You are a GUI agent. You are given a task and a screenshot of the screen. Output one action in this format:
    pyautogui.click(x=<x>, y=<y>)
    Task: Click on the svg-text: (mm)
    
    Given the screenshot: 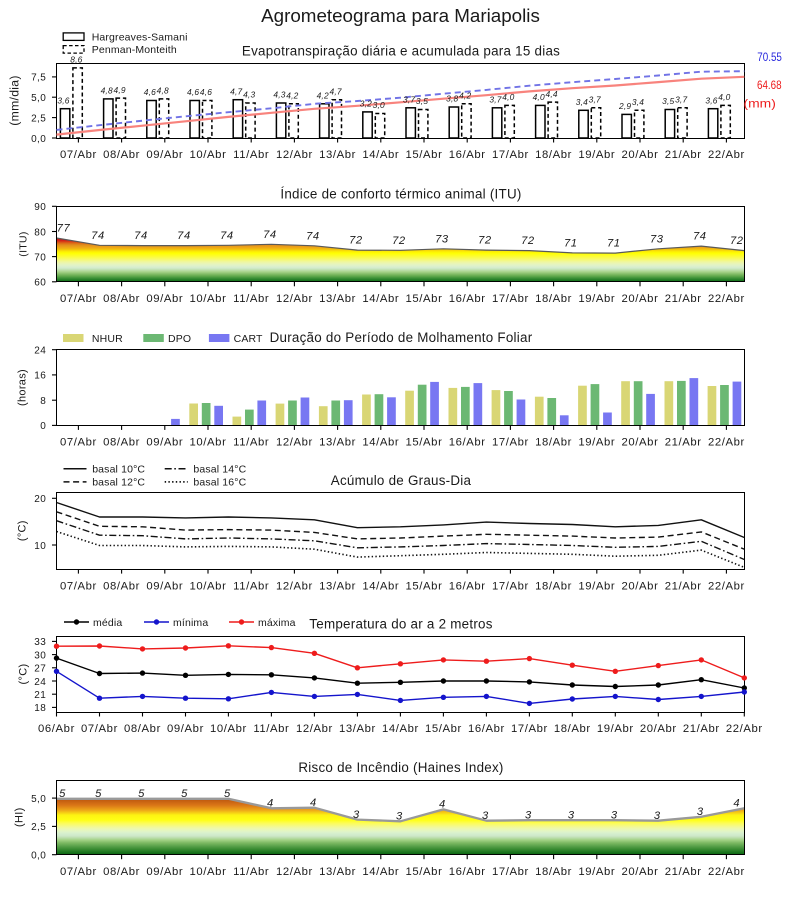 What is the action you would take?
    pyautogui.click(x=760, y=104)
    